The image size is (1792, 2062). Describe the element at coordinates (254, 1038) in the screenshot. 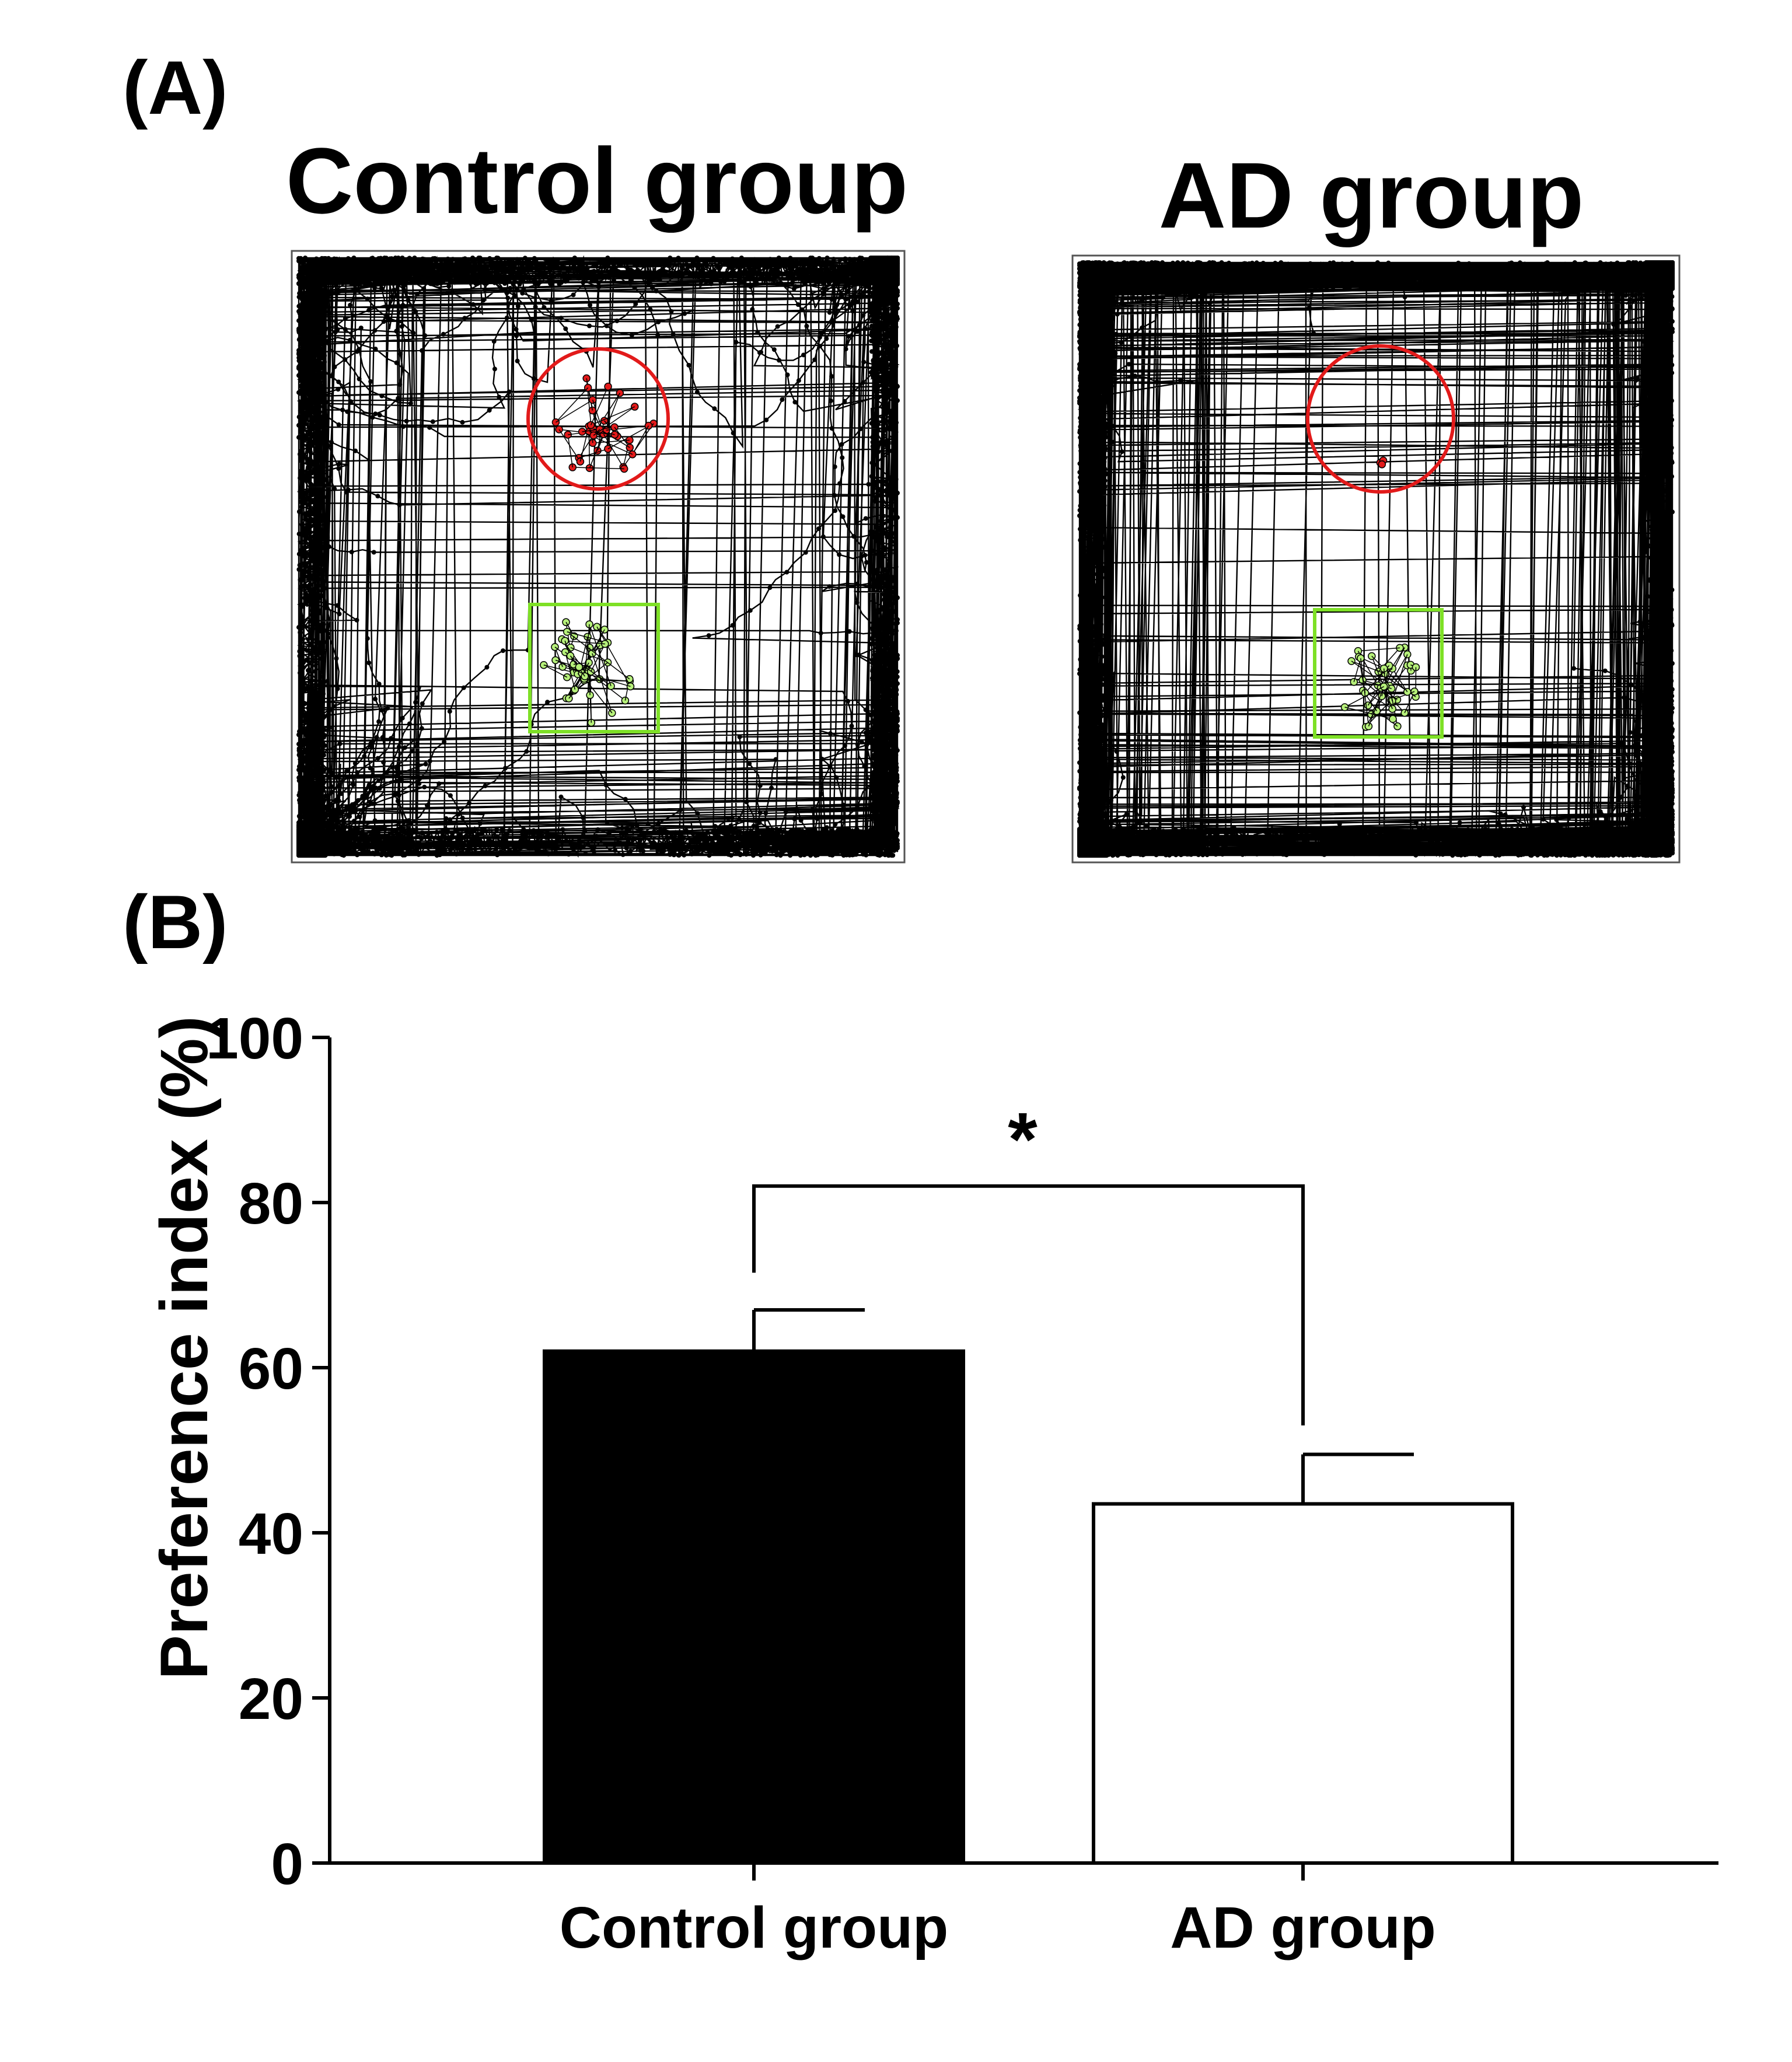

I see `y-tick-label: 100` at that location.